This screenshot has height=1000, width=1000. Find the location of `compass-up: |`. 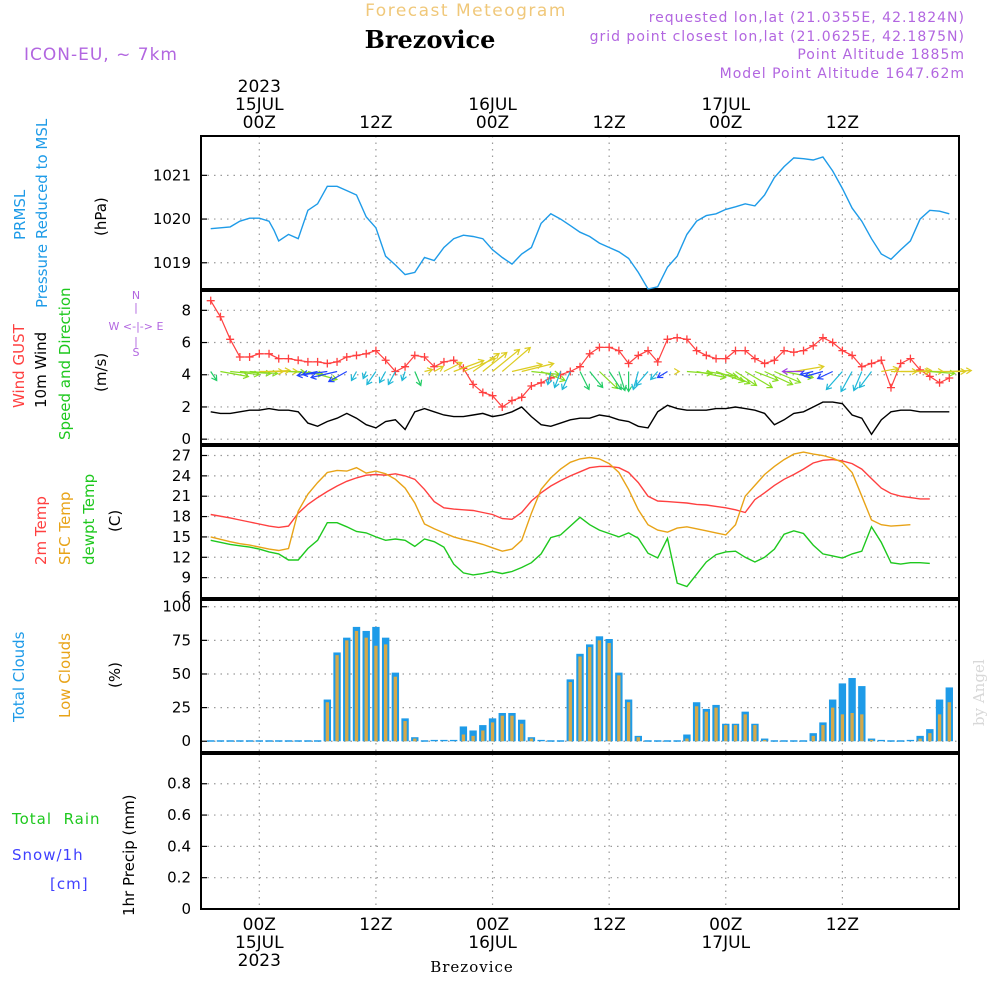

compass-up: | is located at coordinates (136, 307).